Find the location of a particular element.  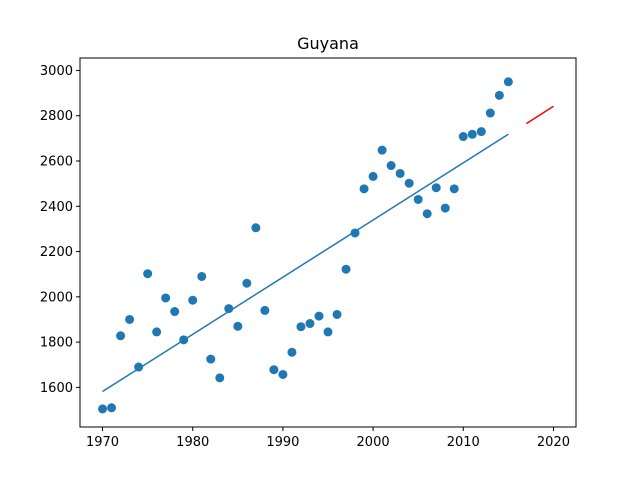

y-tick-label: 2600 is located at coordinates (56, 162).